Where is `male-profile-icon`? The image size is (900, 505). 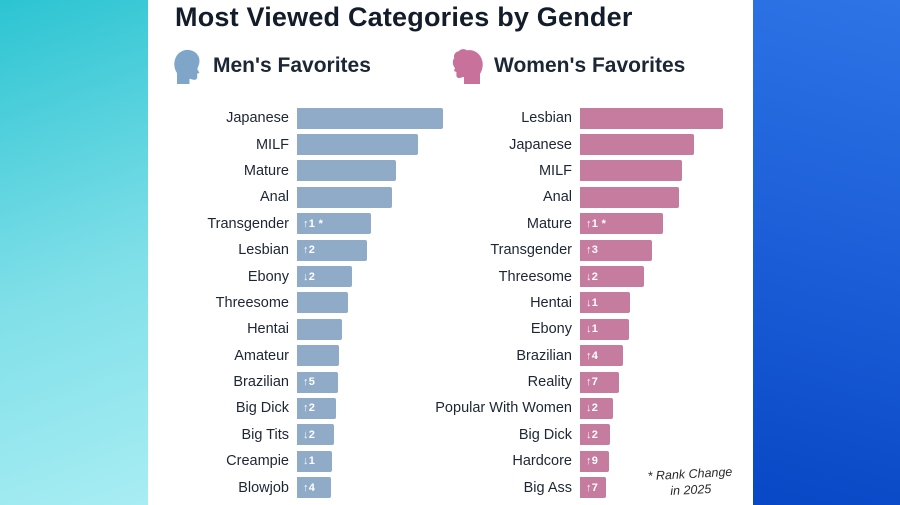 male-profile-icon is located at coordinates (188, 66).